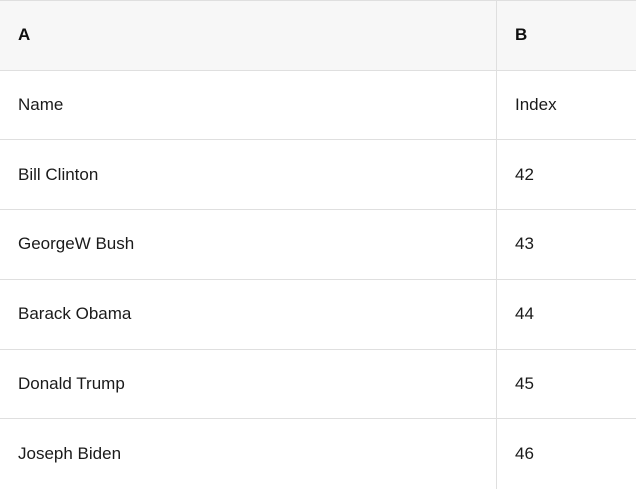 This screenshot has width=636, height=489. What do you see at coordinates (566, 105) in the screenshot?
I see `cell-index-label: Index` at bounding box center [566, 105].